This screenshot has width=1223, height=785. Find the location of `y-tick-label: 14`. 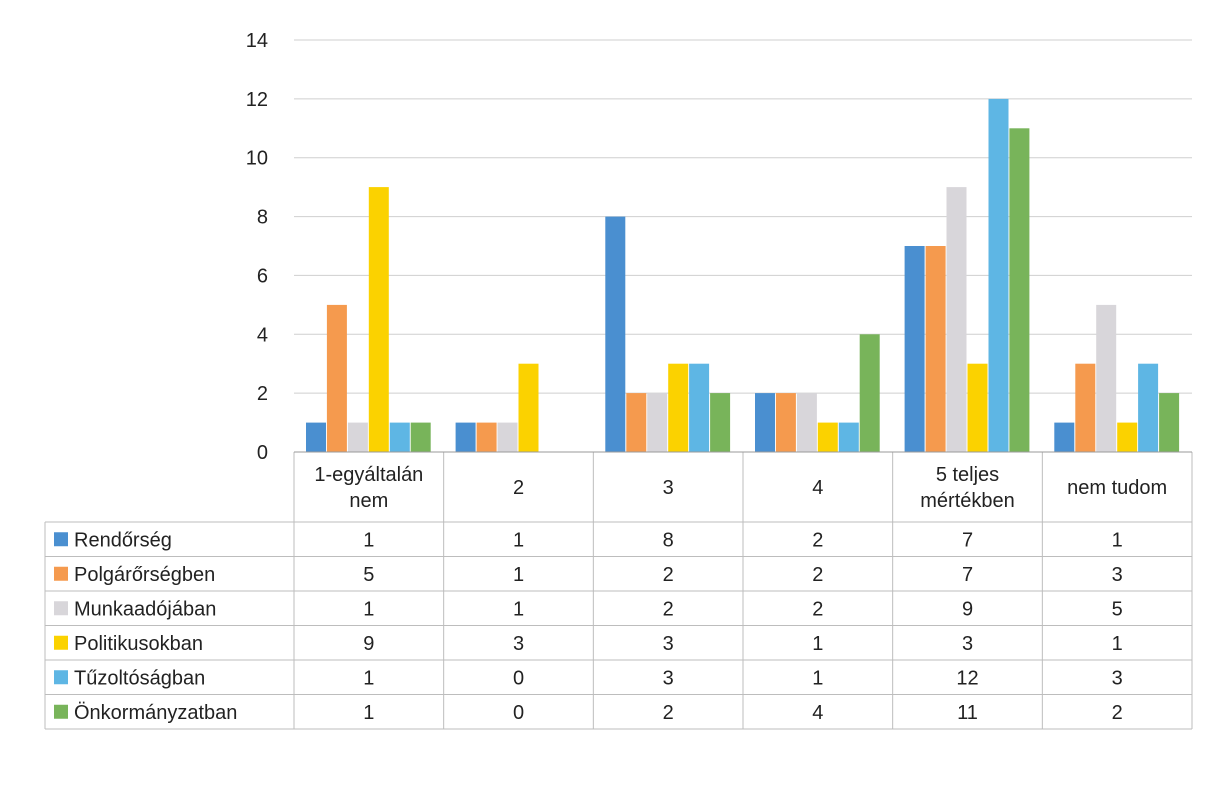

y-tick-label: 14 is located at coordinates (257, 41).